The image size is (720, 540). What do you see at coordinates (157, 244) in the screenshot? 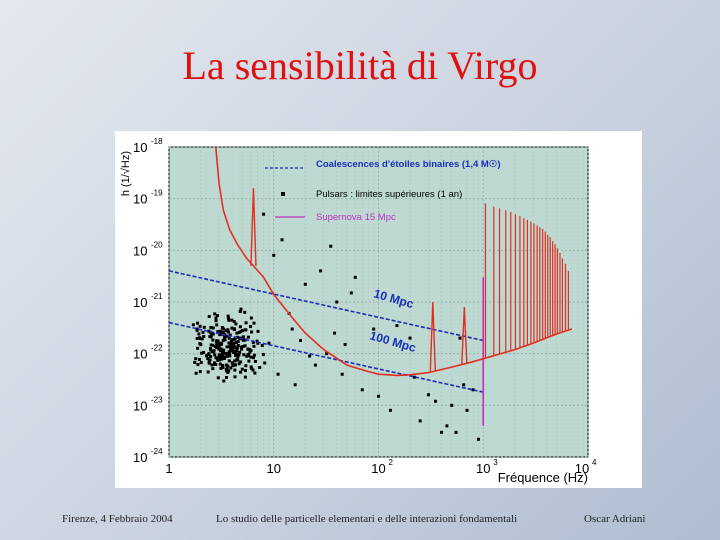
I see `y-tick-label-exponent: -20` at bounding box center [157, 244].